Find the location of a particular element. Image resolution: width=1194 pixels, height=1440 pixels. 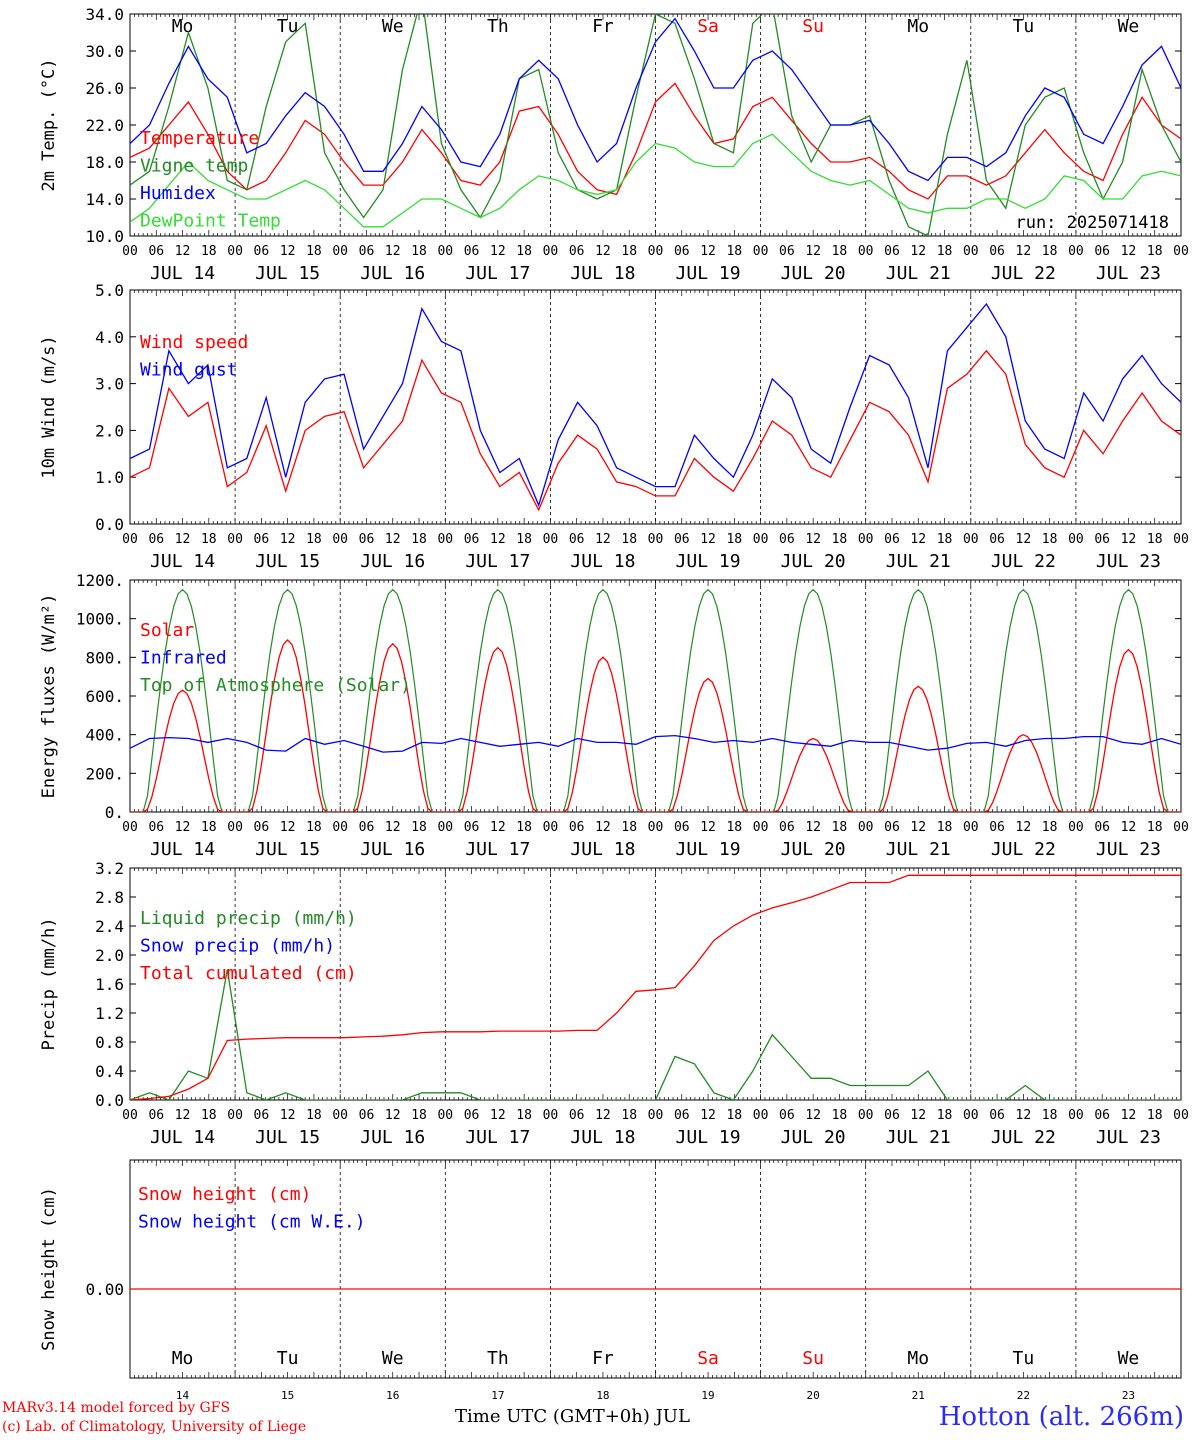

station-name: Hotton (alt. 266m) is located at coordinates (1061, 1417).